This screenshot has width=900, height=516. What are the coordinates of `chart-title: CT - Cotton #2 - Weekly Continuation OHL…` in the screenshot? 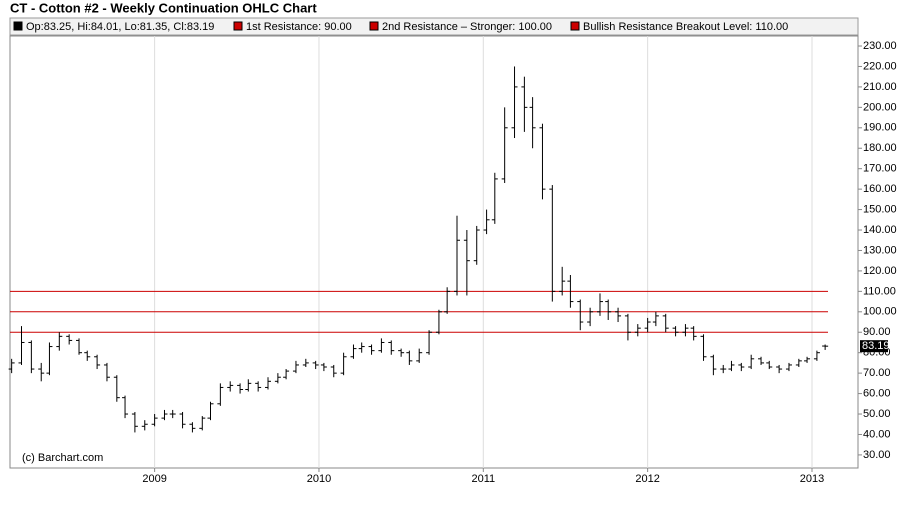 It's located at (163, 7).